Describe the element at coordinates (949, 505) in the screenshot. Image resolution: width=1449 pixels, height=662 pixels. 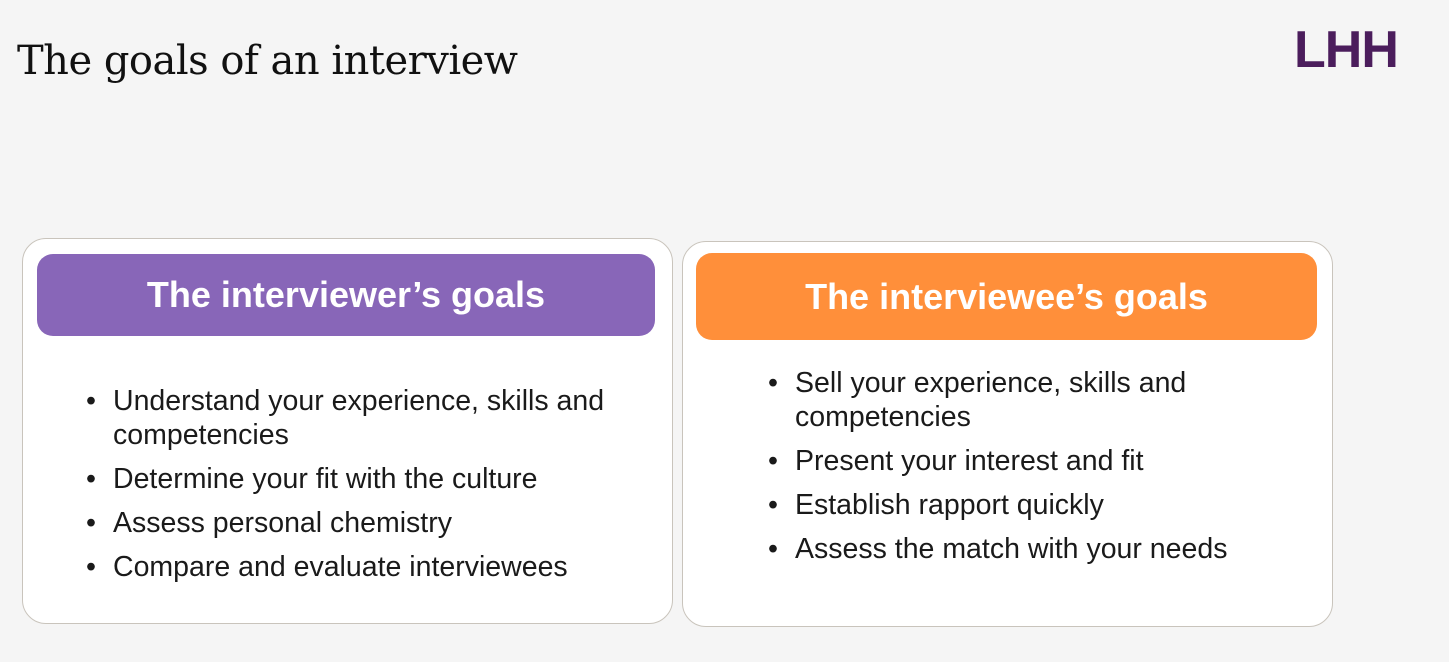
I see `interviewee-goal-text: Establish rapport quickly` at that location.